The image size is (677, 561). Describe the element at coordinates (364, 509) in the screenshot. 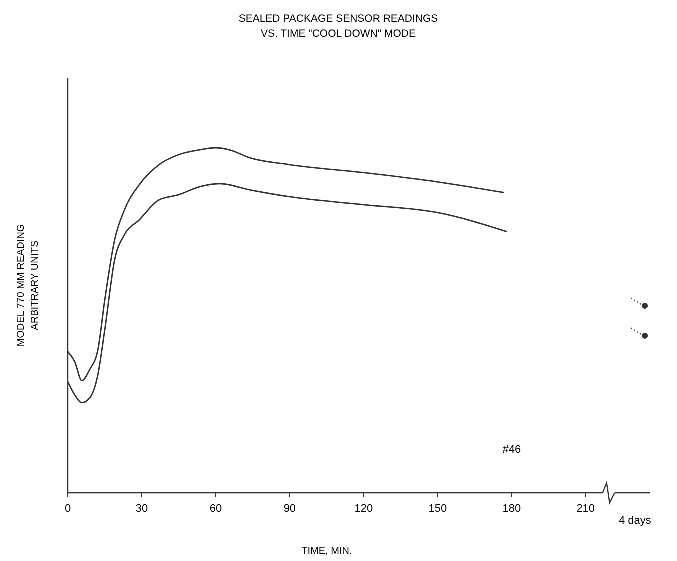

I see `x-tick-label: 120` at that location.